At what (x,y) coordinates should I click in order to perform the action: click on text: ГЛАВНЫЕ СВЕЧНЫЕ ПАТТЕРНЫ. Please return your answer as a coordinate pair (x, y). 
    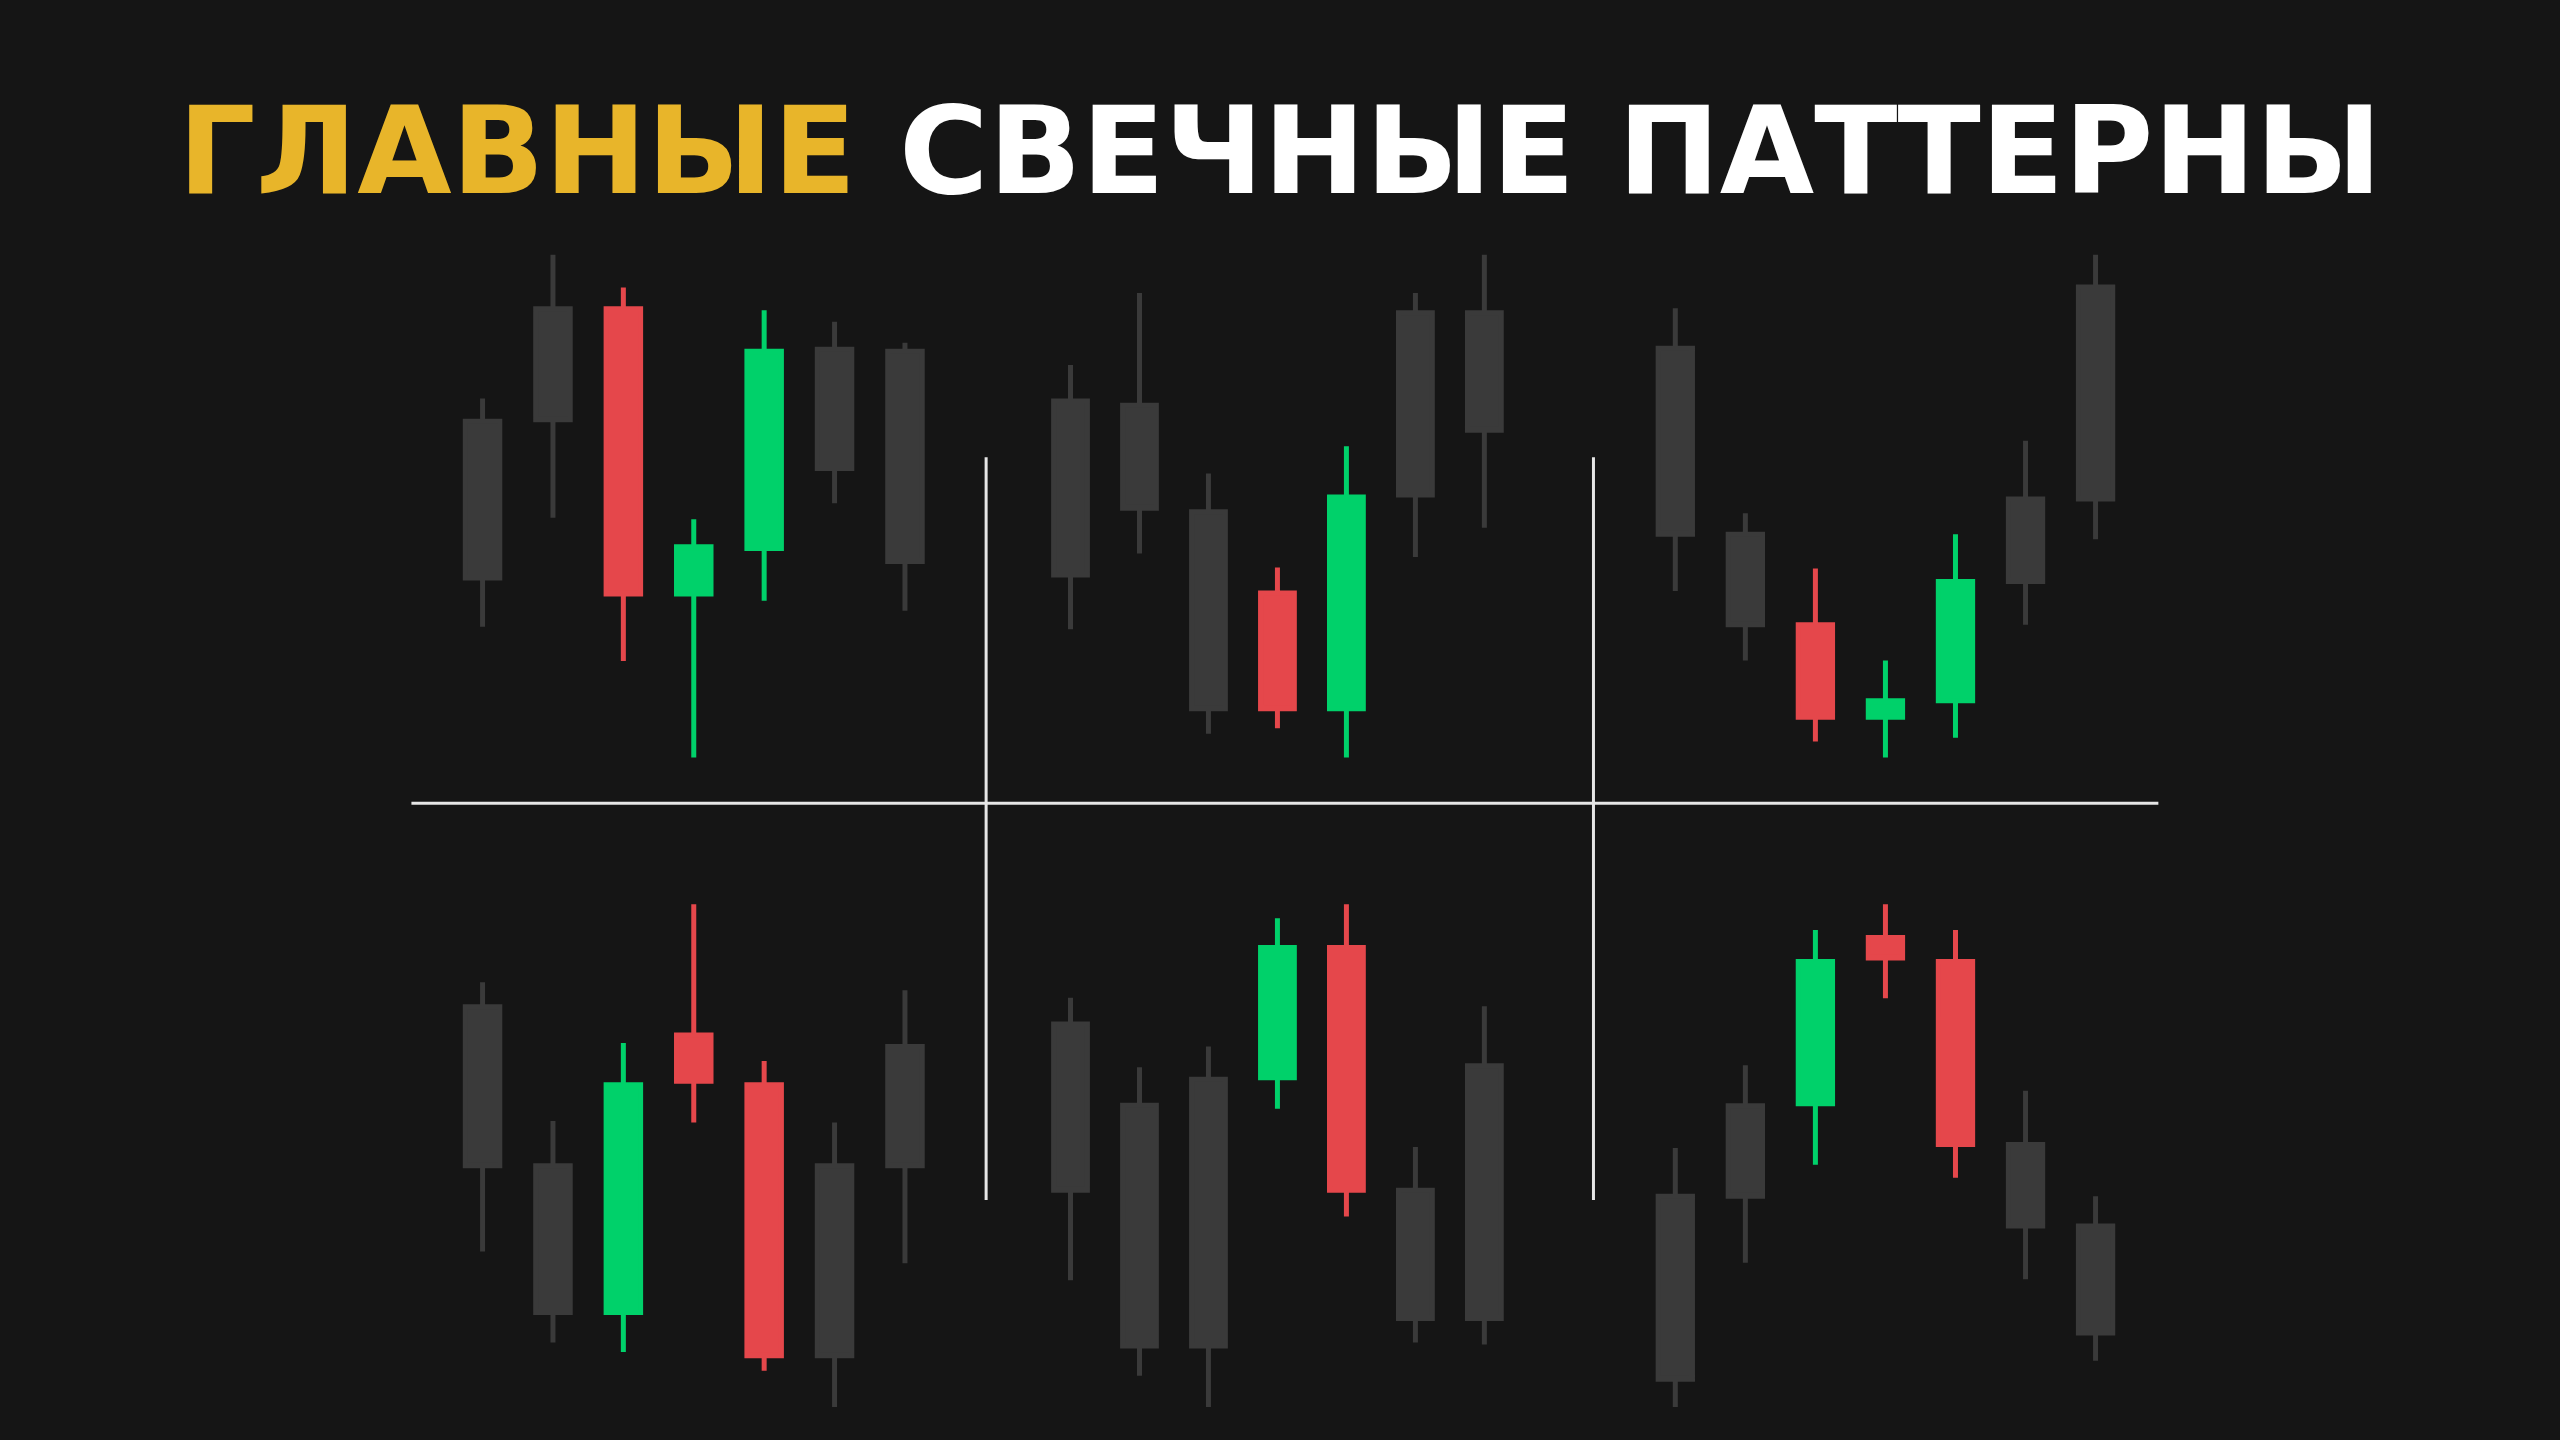
    Looking at the image, I should click on (1280, 150).